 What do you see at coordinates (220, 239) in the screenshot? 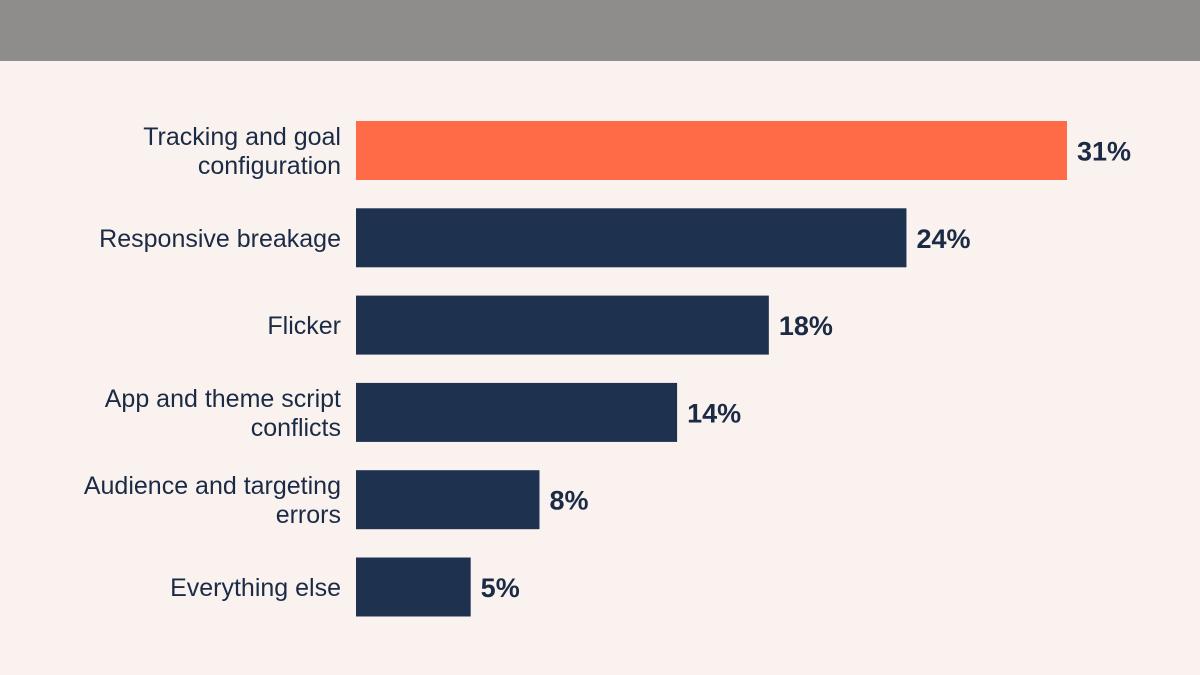
I see `category-label-2: Responsive breakage` at bounding box center [220, 239].